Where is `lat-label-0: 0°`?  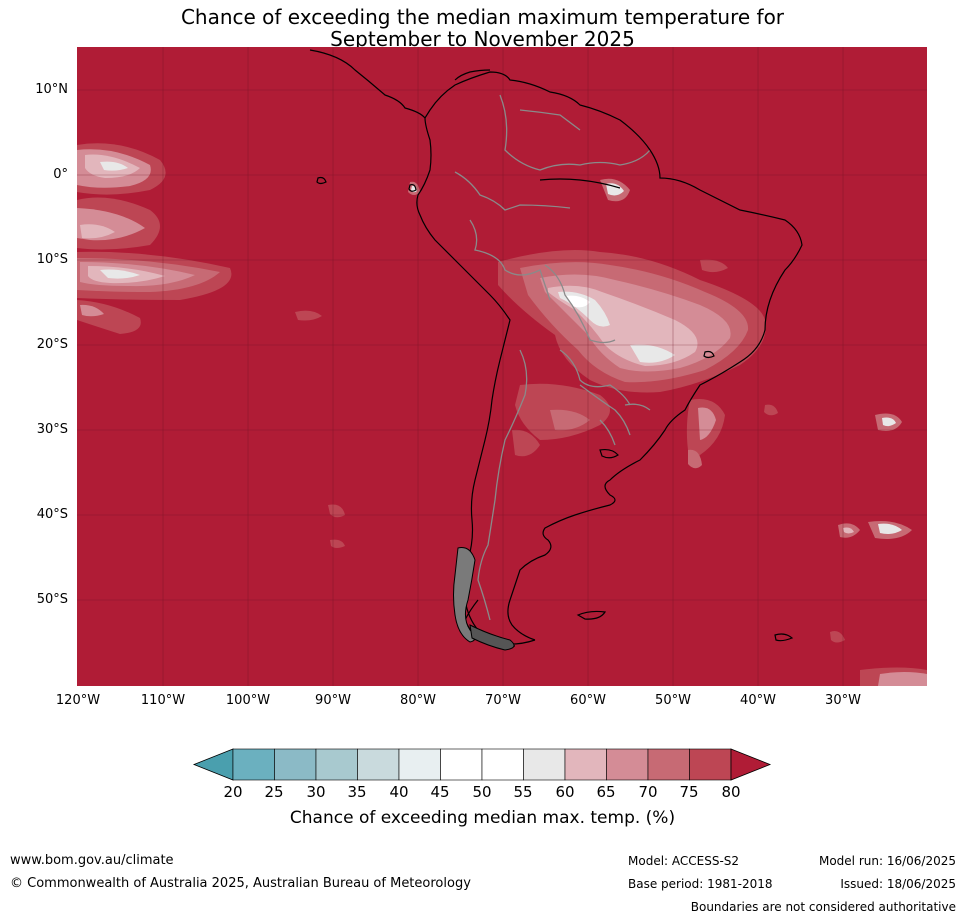
lat-label-0: 0° is located at coordinates (60, 174).